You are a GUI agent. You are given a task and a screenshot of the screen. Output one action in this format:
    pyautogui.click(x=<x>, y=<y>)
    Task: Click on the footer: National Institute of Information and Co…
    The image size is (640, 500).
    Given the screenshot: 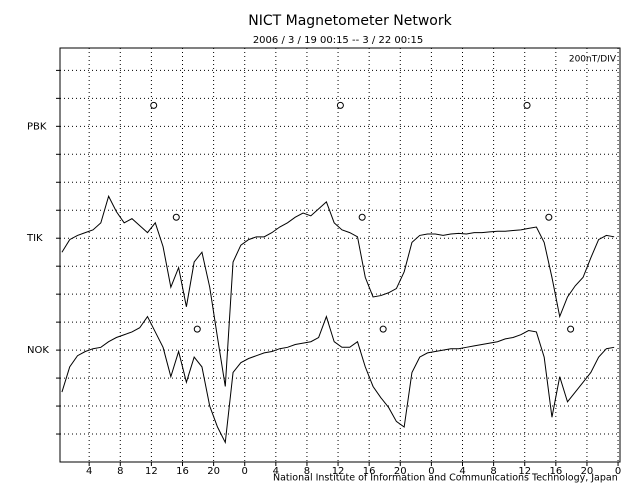 What is the action you would take?
    pyautogui.click(x=445, y=478)
    